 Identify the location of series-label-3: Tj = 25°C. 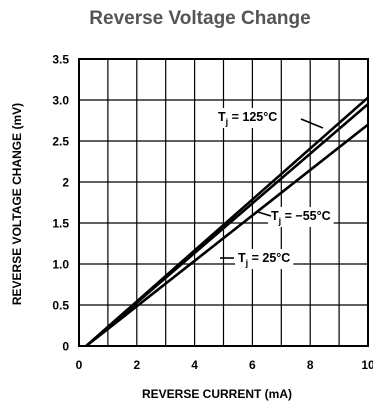
(264, 259).